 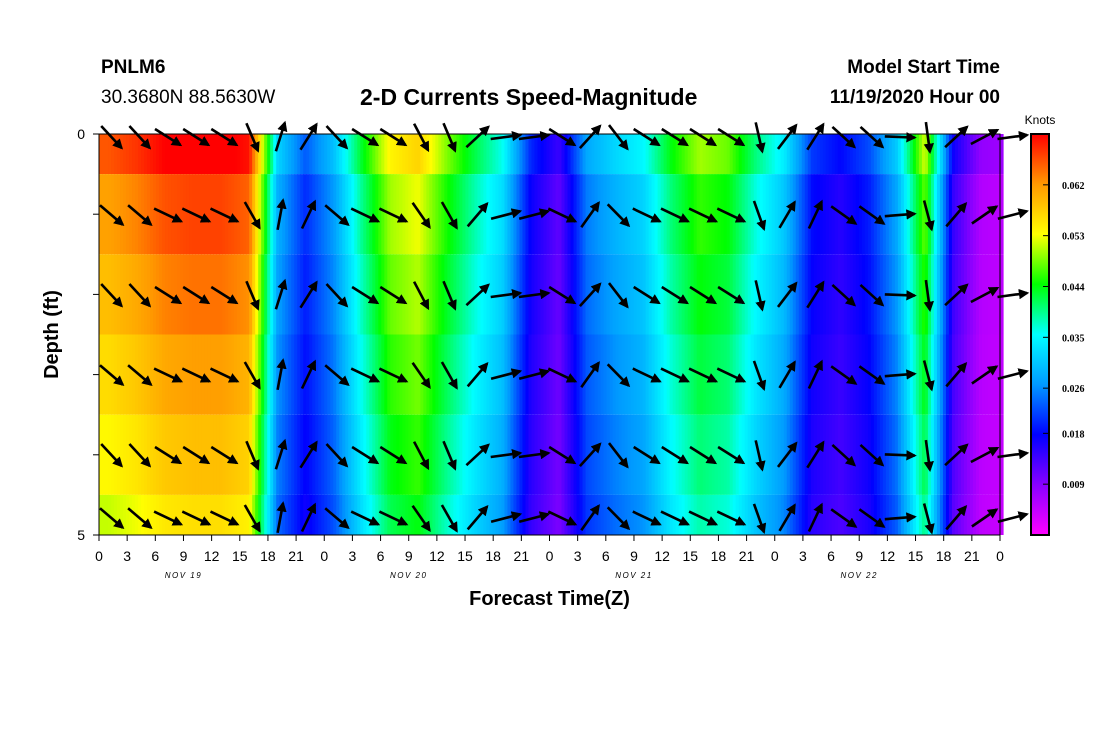 I want to click on chart-title: 2-D Currents Speed-Magnitude, so click(x=529, y=97).